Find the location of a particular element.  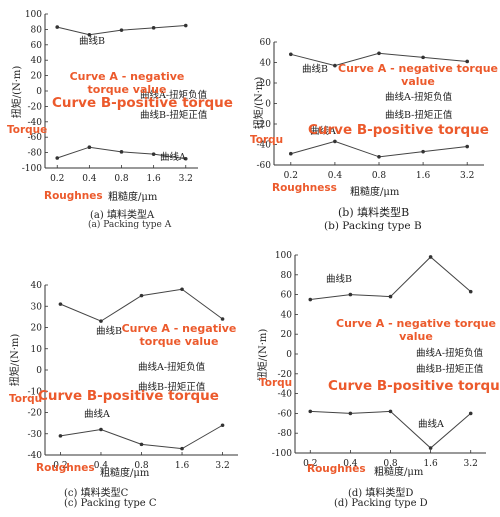

overlay-curve-b-label-a: Curve B-positive torque is located at coordinates (142, 103).